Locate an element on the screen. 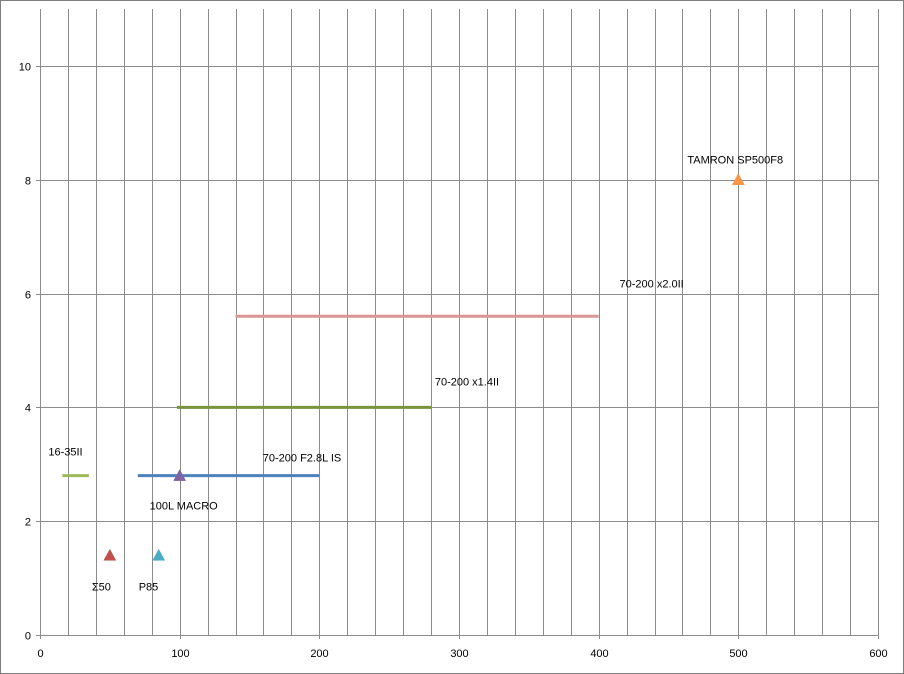 The image size is (904, 674). y-tick-label: 4 is located at coordinates (28, 409).